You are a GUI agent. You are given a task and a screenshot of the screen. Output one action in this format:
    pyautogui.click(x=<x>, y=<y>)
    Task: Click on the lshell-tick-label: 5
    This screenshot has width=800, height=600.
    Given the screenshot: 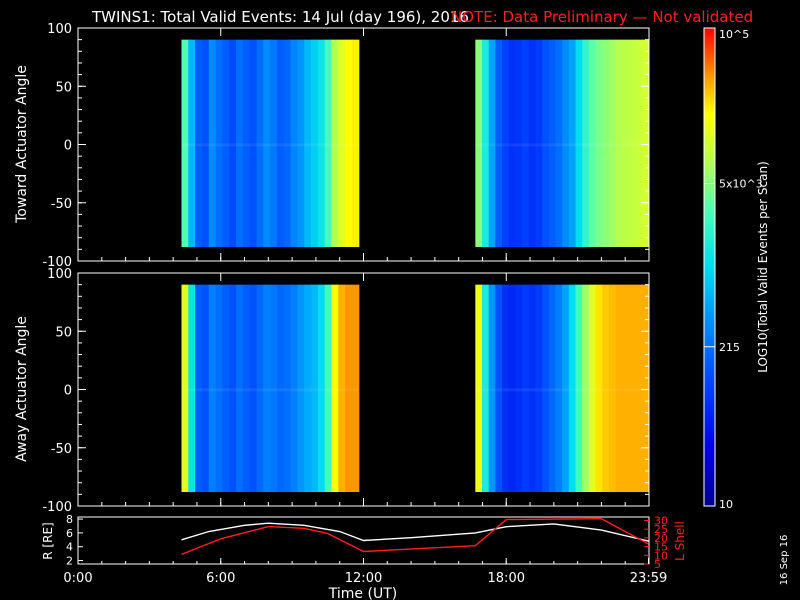 What is the action you would take?
    pyautogui.click(x=657, y=564)
    